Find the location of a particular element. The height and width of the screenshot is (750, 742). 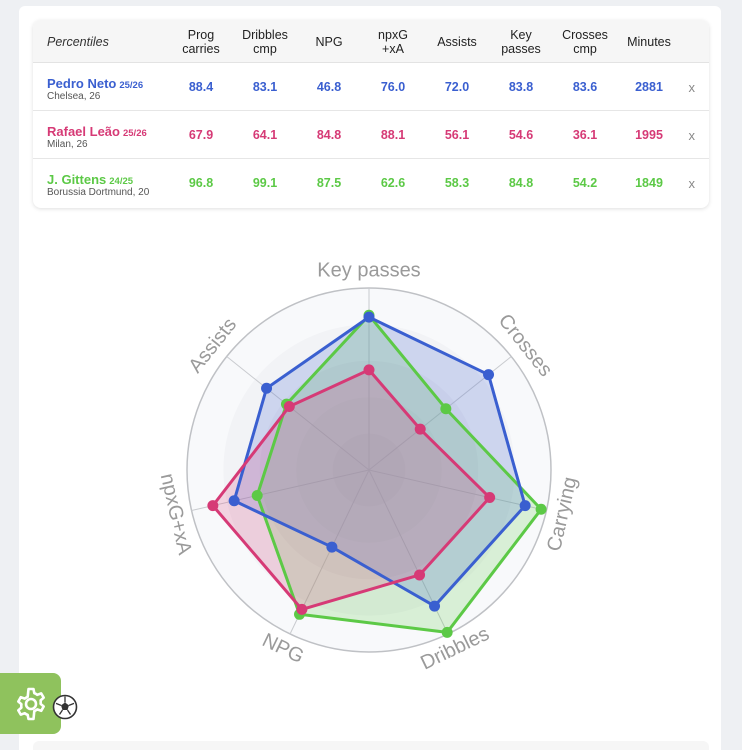

cell-npxg-xa: 76.0 is located at coordinates (393, 87).